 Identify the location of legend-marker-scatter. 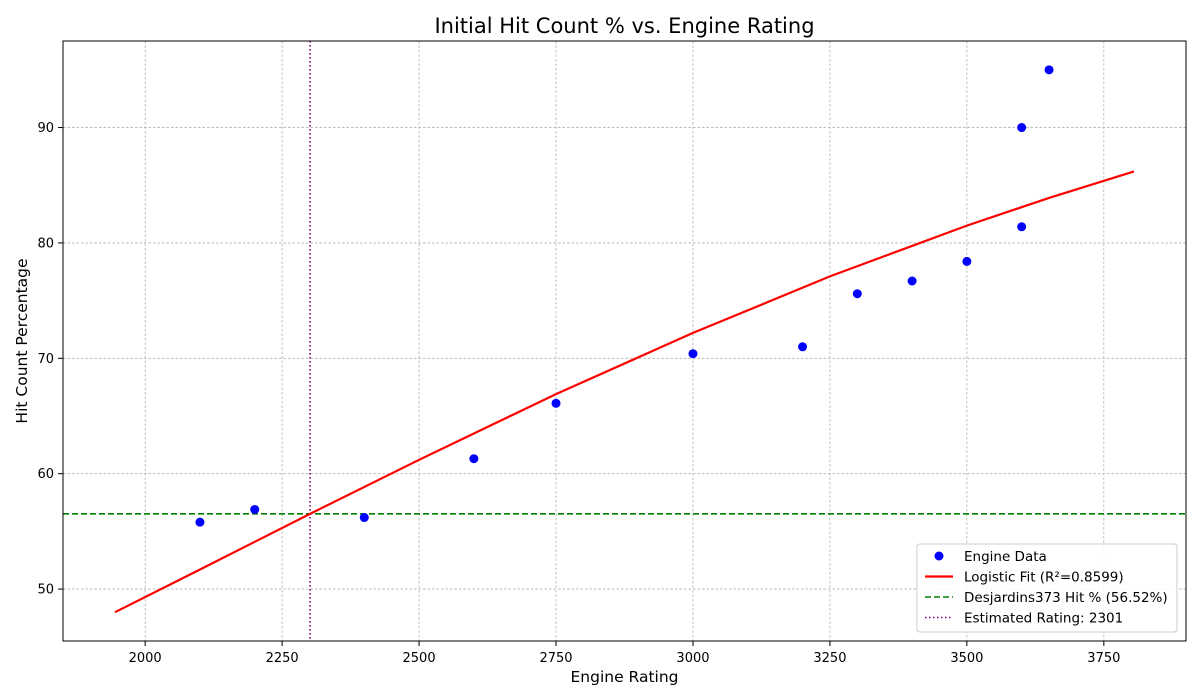
(939, 556).